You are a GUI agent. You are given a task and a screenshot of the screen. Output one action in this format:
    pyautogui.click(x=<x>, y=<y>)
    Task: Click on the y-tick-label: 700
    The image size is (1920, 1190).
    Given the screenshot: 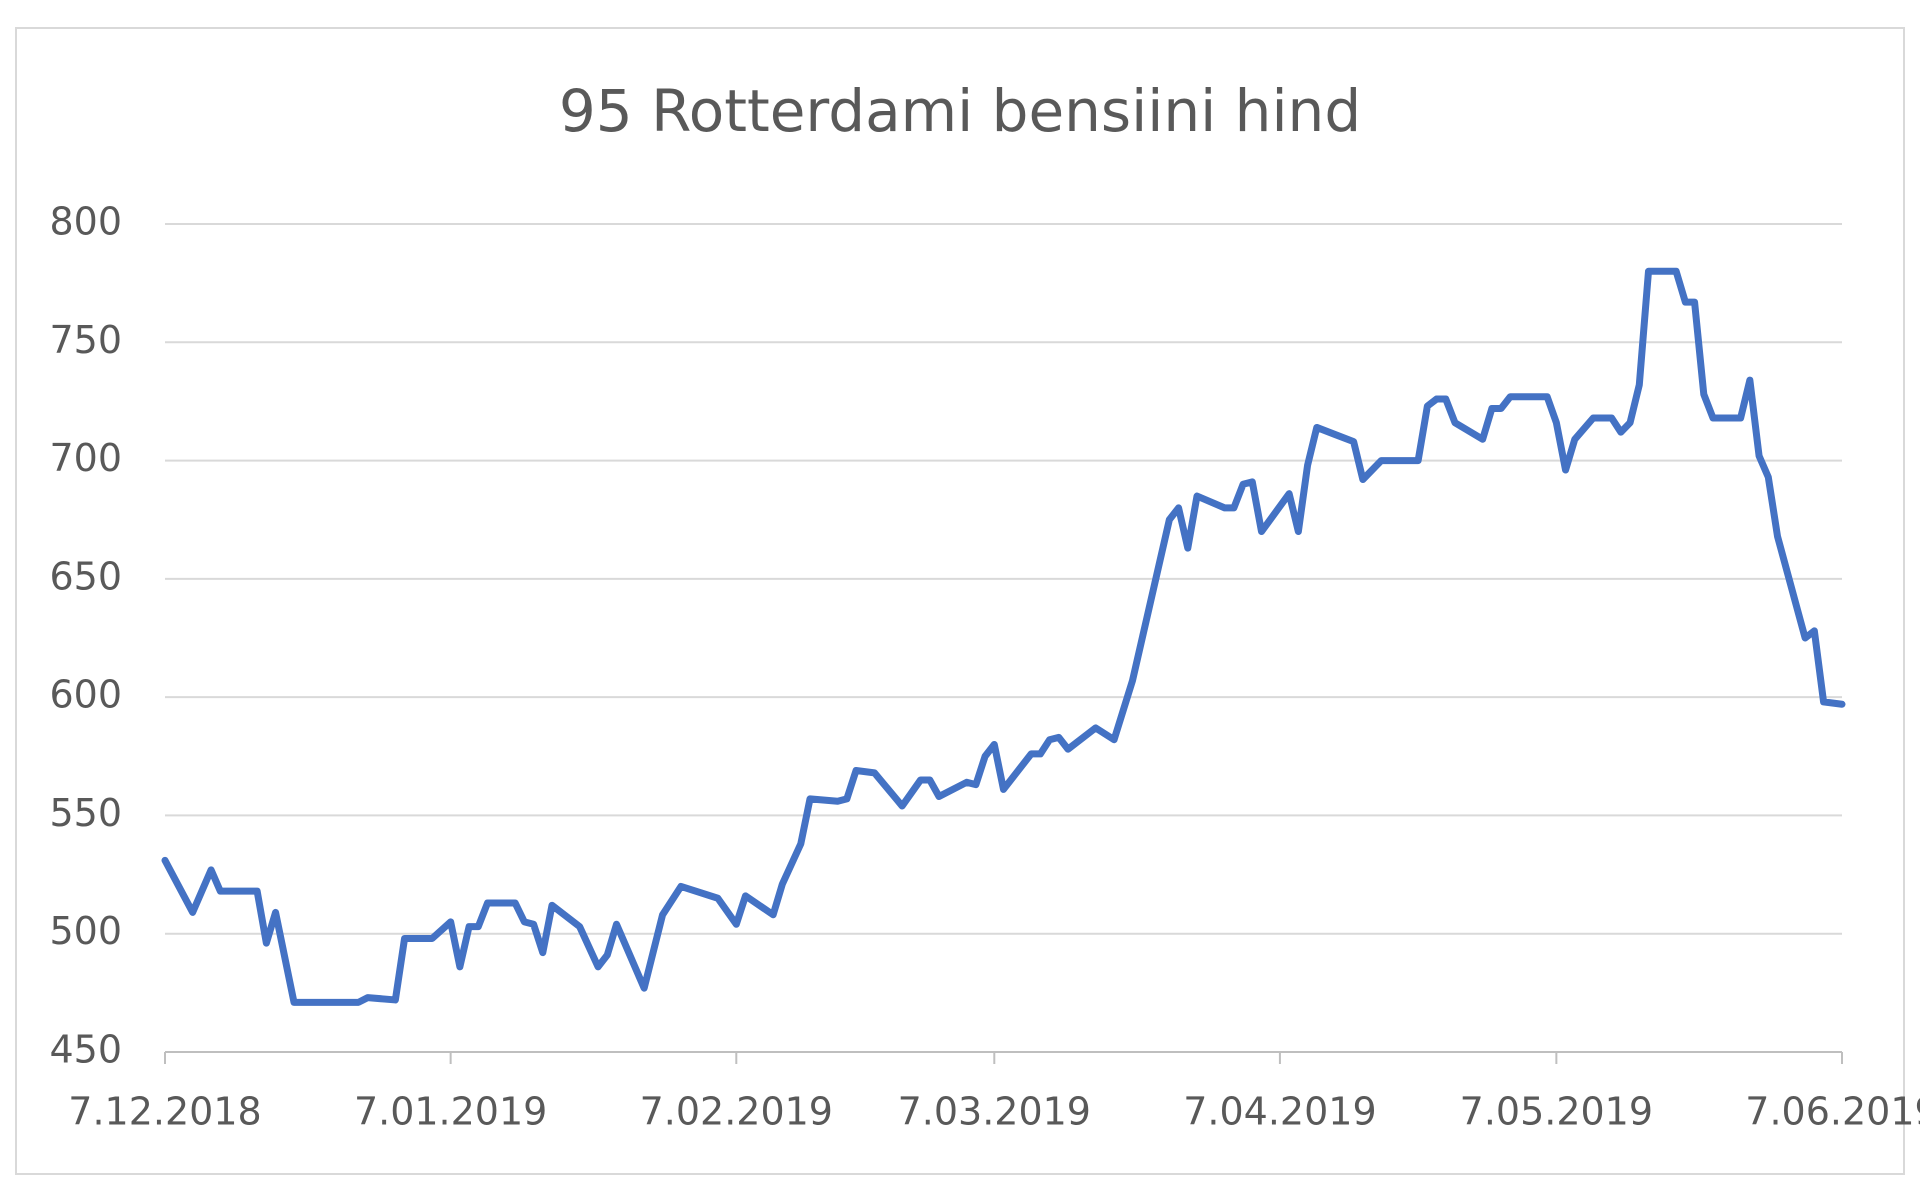 What is the action you would take?
    pyautogui.click(x=85, y=458)
    